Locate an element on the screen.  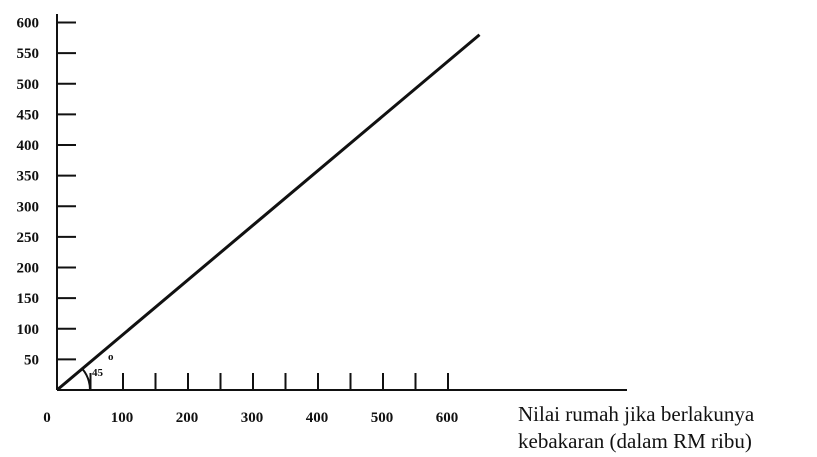
x-tick-label: 100 is located at coordinates (122, 418).